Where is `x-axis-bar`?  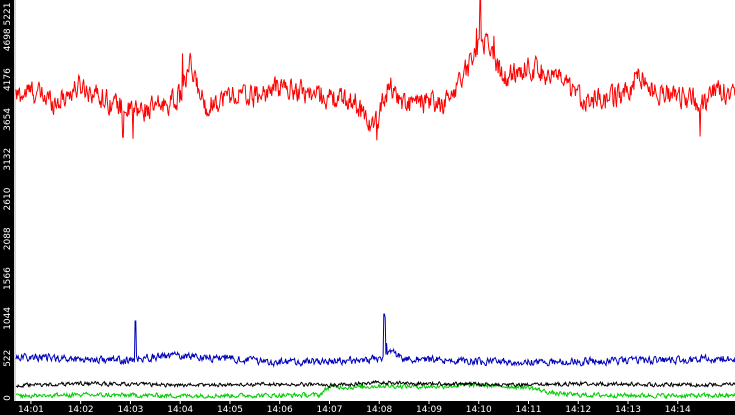 x-axis-bar is located at coordinates (367, 408).